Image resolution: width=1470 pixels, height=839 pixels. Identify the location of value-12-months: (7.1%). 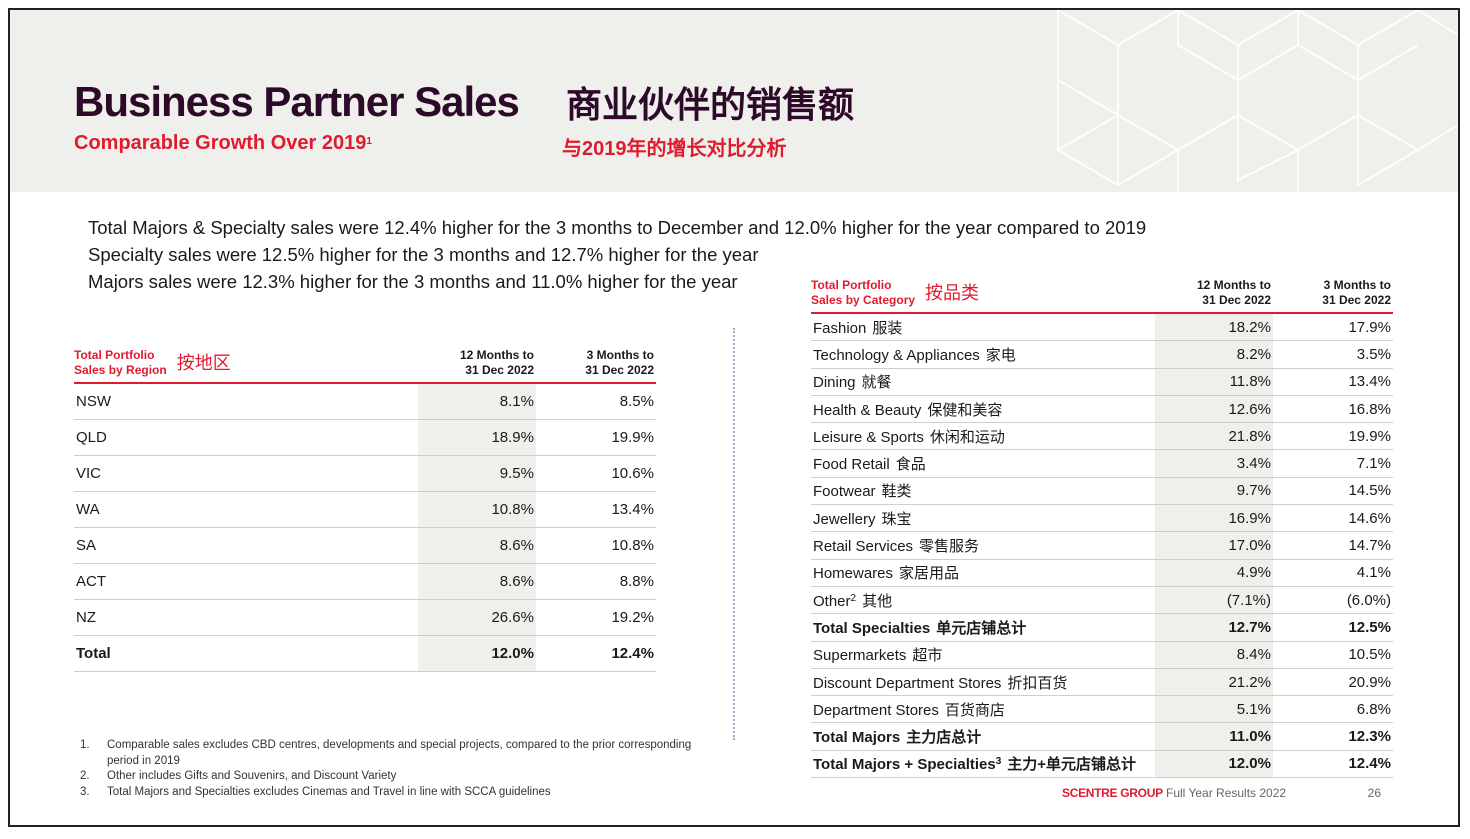
(1214, 600).